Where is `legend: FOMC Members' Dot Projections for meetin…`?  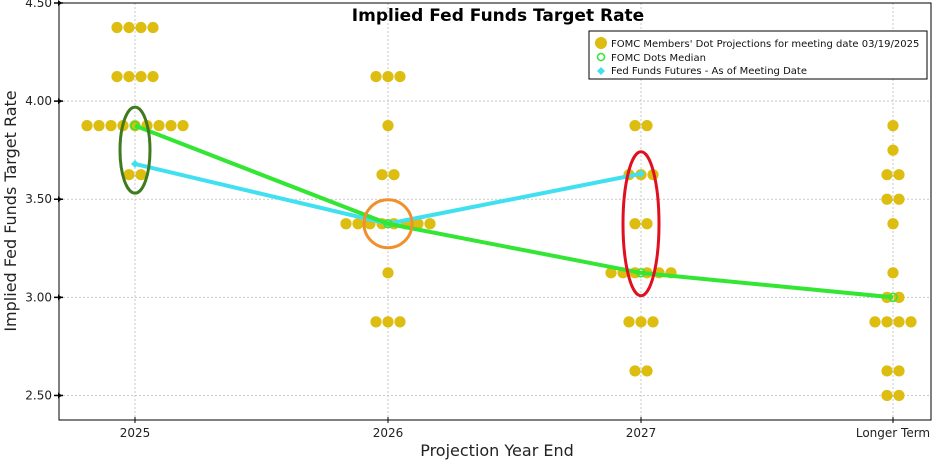 legend: FOMC Members' Dot Projections for meetin… is located at coordinates (758, 55).